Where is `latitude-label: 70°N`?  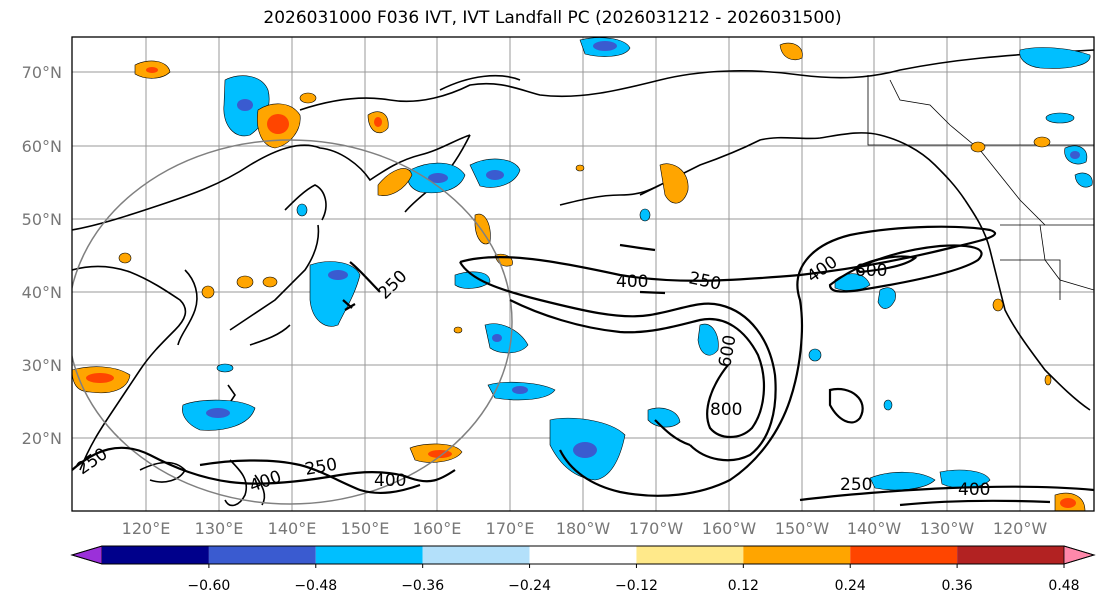 latitude-label: 70°N is located at coordinates (42, 72).